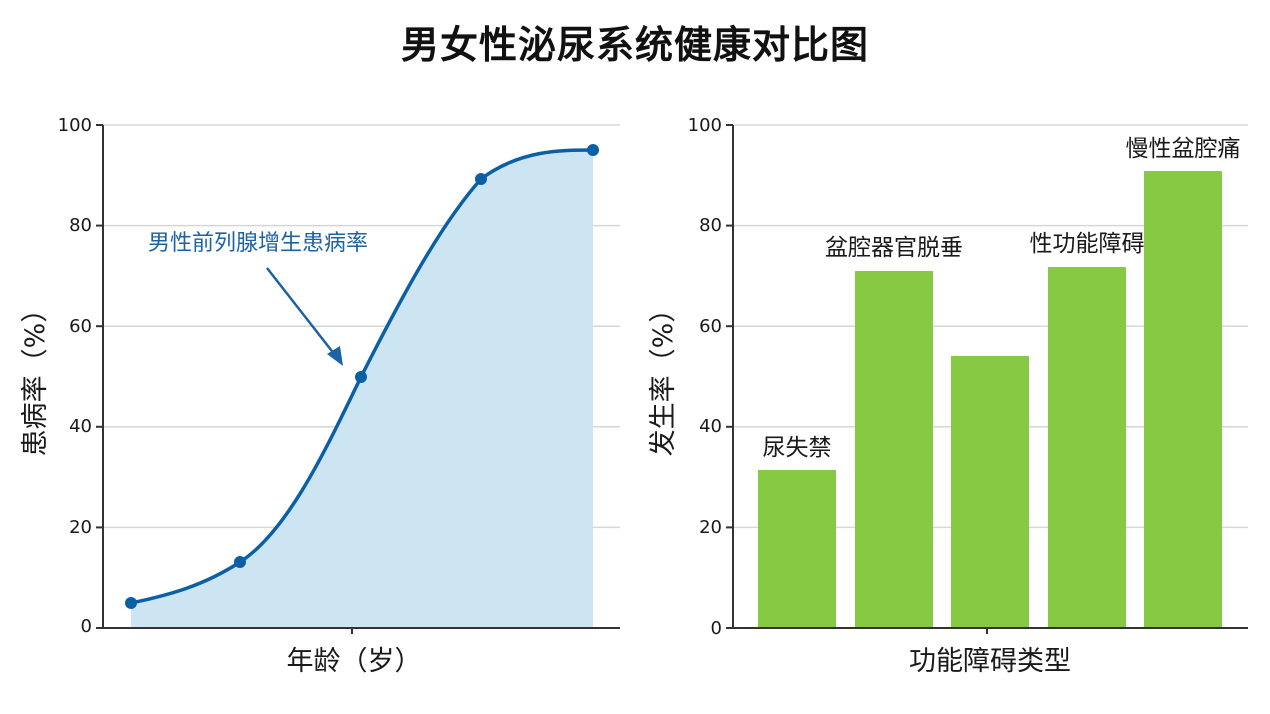 This screenshot has height=714, width=1270. Describe the element at coordinates (797, 549) in the screenshot. I see `bar-urinary-incontinence` at that location.